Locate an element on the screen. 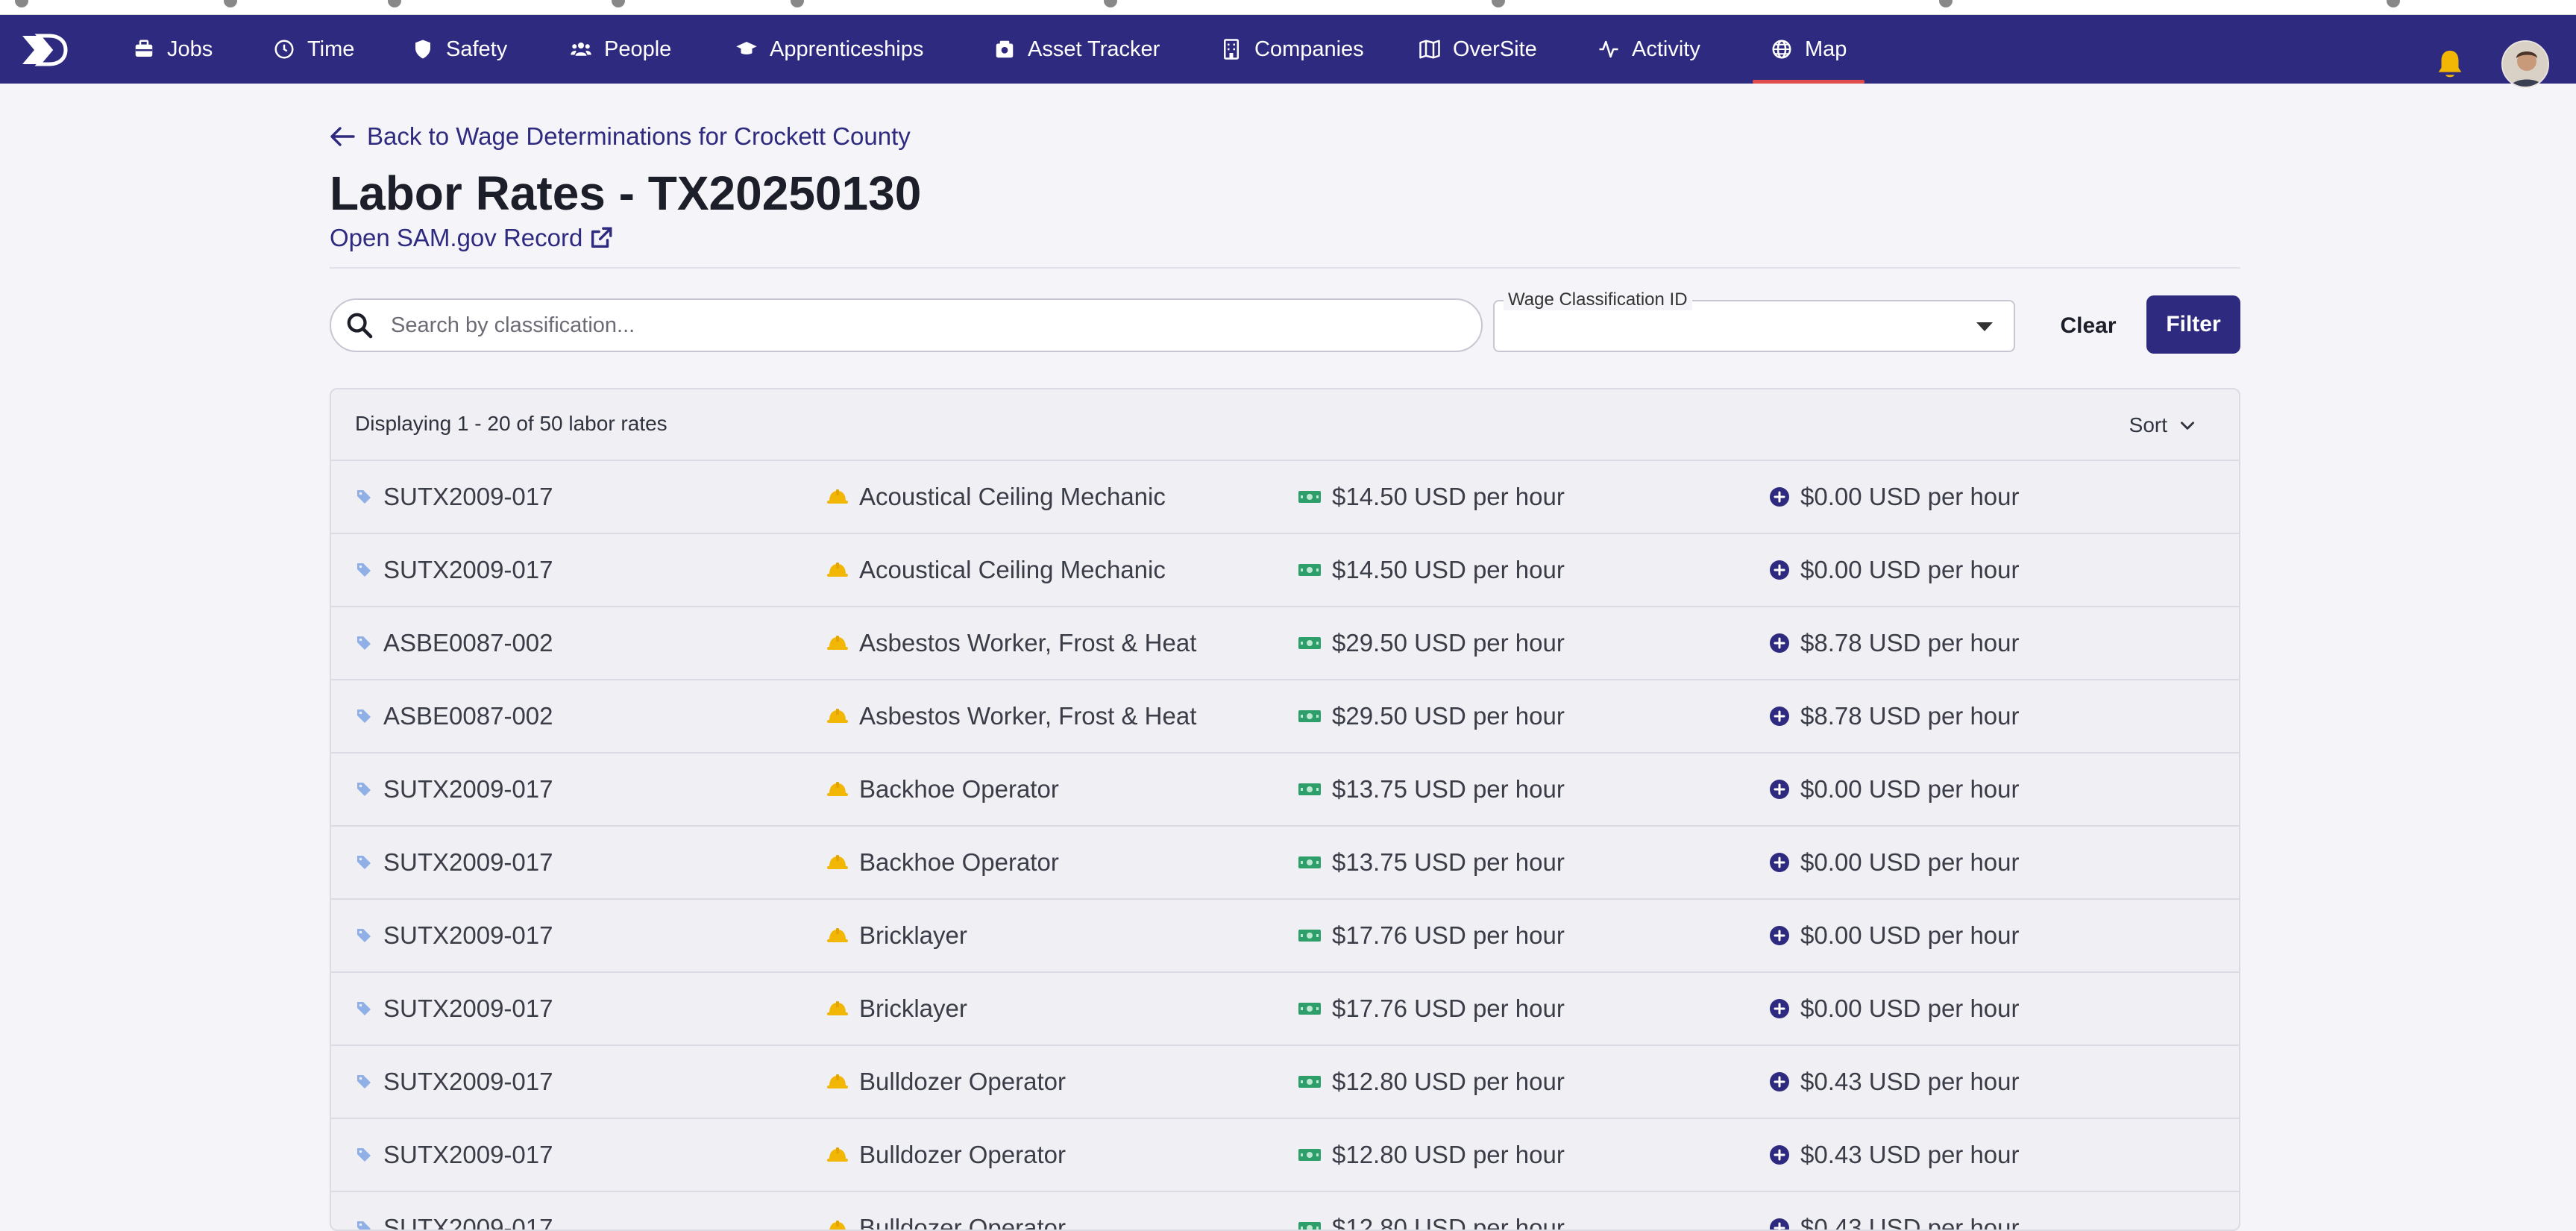 The image size is (2576, 1231). search-input is located at coordinates (911, 325).